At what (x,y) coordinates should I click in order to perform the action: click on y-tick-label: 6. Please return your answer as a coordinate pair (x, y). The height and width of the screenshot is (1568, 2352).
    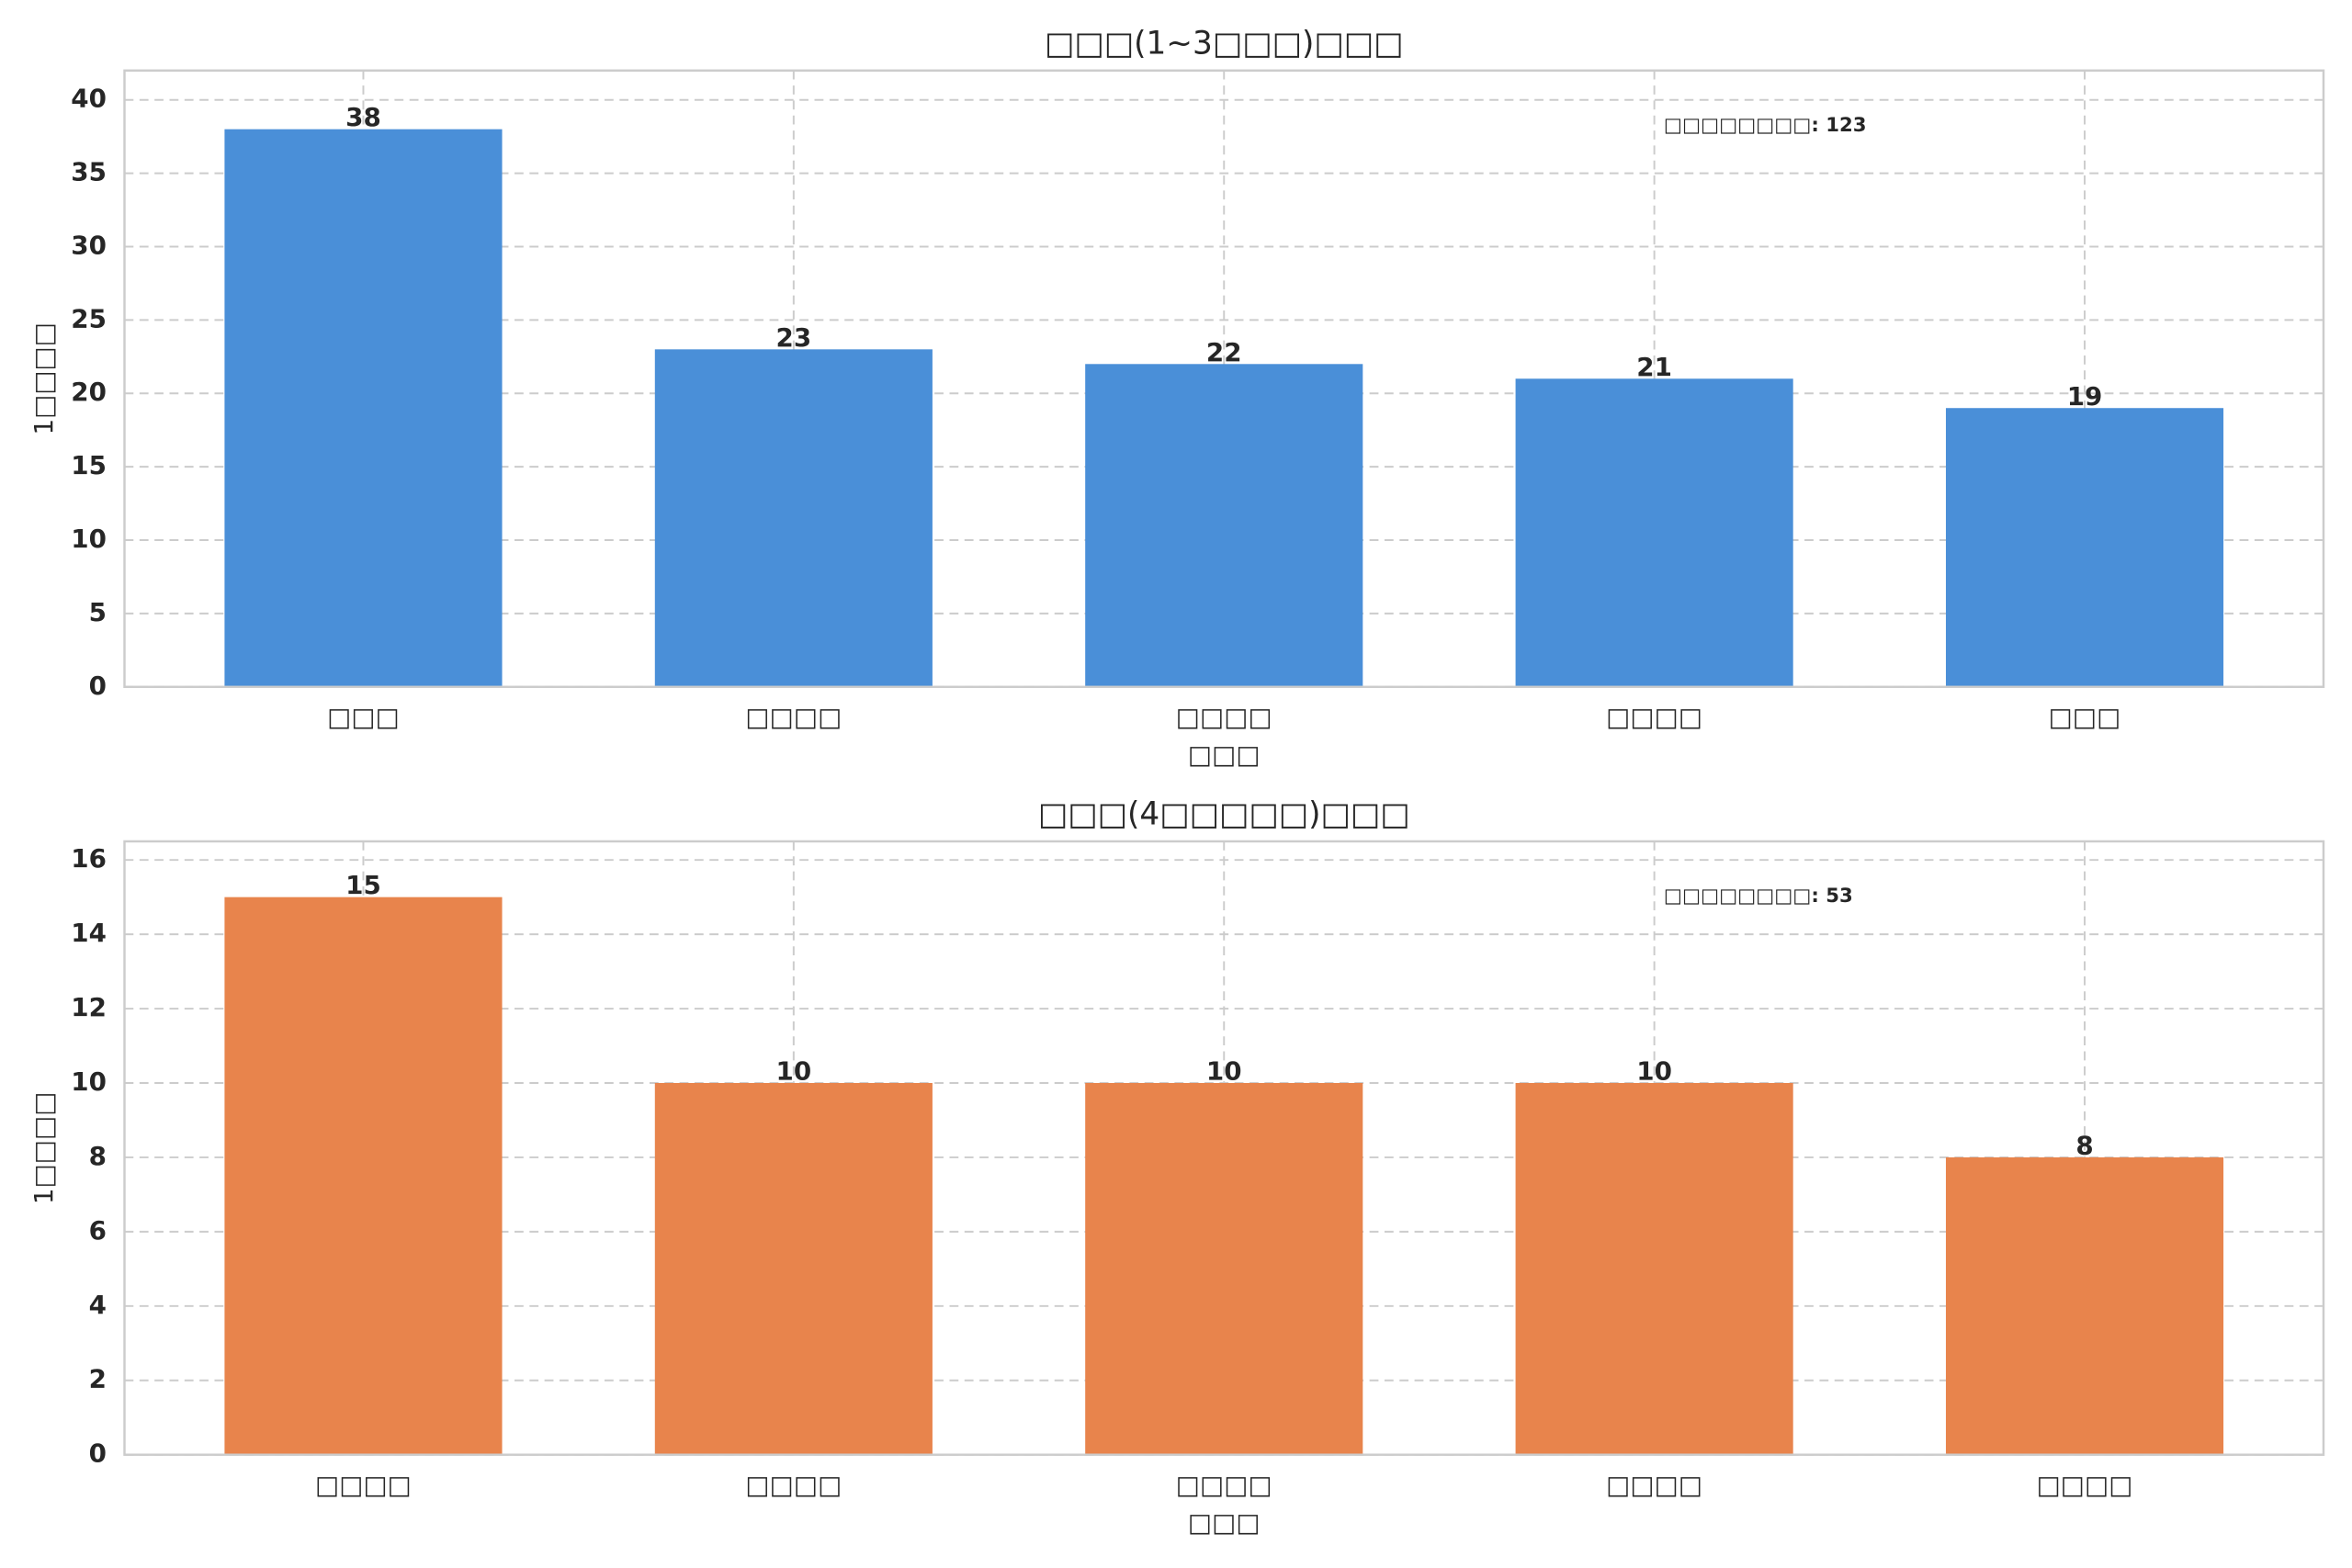
    Looking at the image, I should click on (98, 1231).